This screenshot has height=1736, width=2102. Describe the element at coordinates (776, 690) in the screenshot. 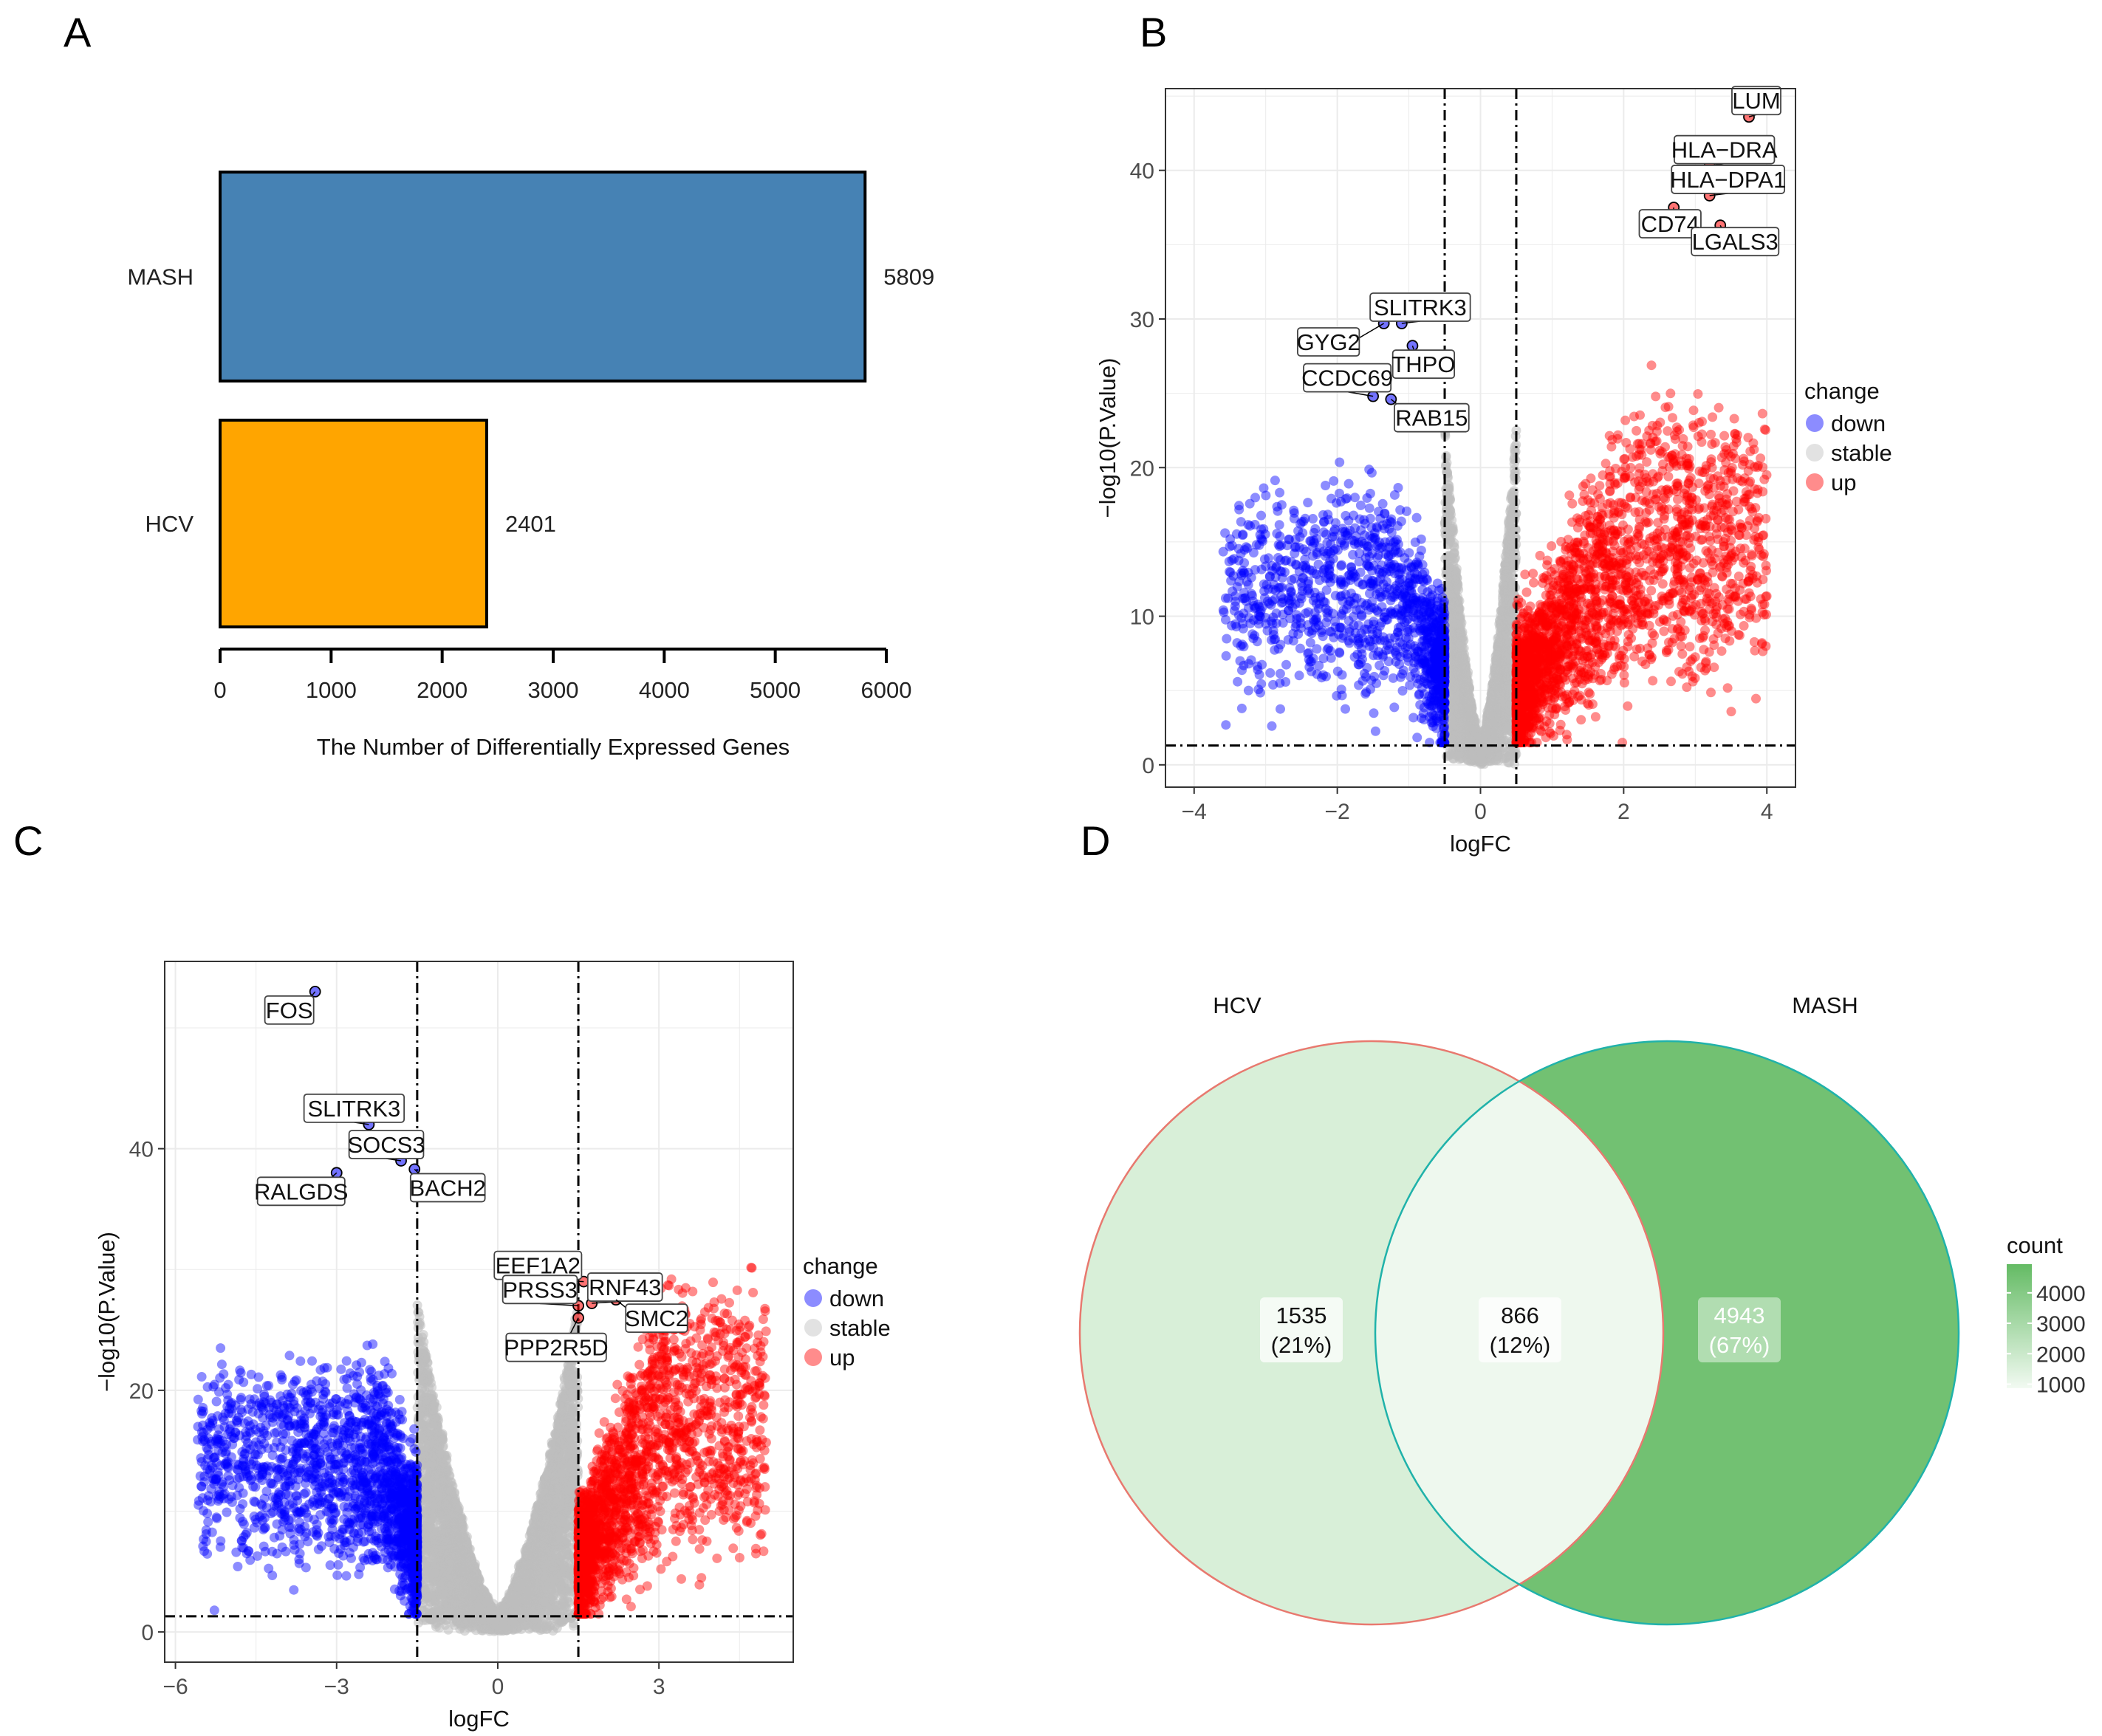

I see `x-tick-label-5000: 5000` at that location.